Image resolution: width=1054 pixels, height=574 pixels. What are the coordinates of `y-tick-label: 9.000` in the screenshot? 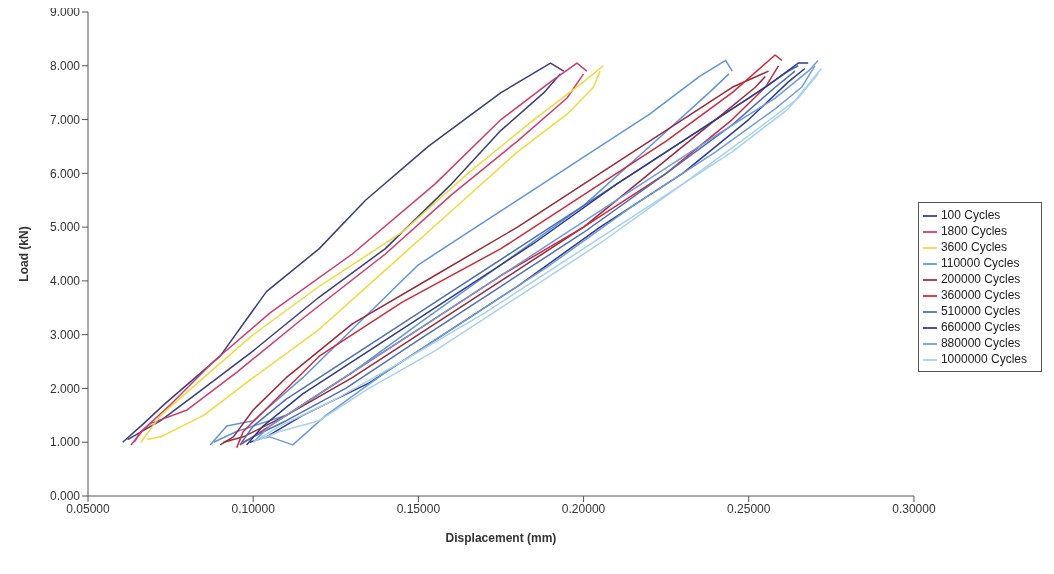 It's located at (65, 12).